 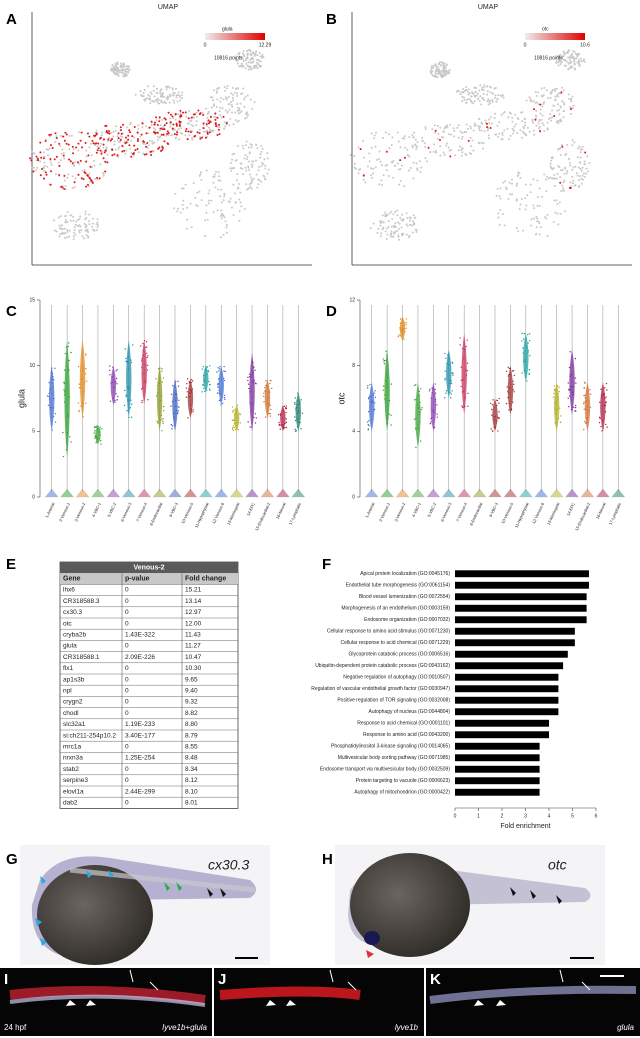 What do you see at coordinates (191, 803) in the screenshot?
I see `table-cell: 8.01` at bounding box center [191, 803].